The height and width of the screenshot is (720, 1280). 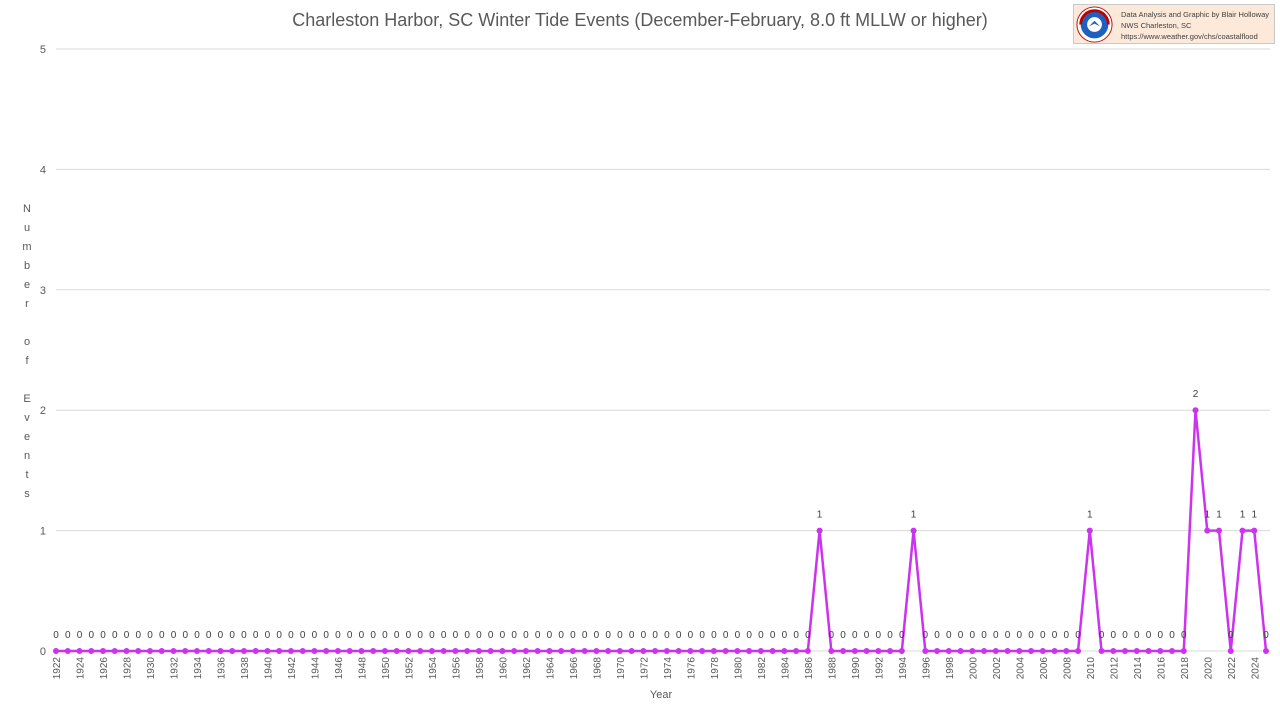 What do you see at coordinates (151, 668) in the screenshot?
I see `x-tick-label: 1930` at bounding box center [151, 668].